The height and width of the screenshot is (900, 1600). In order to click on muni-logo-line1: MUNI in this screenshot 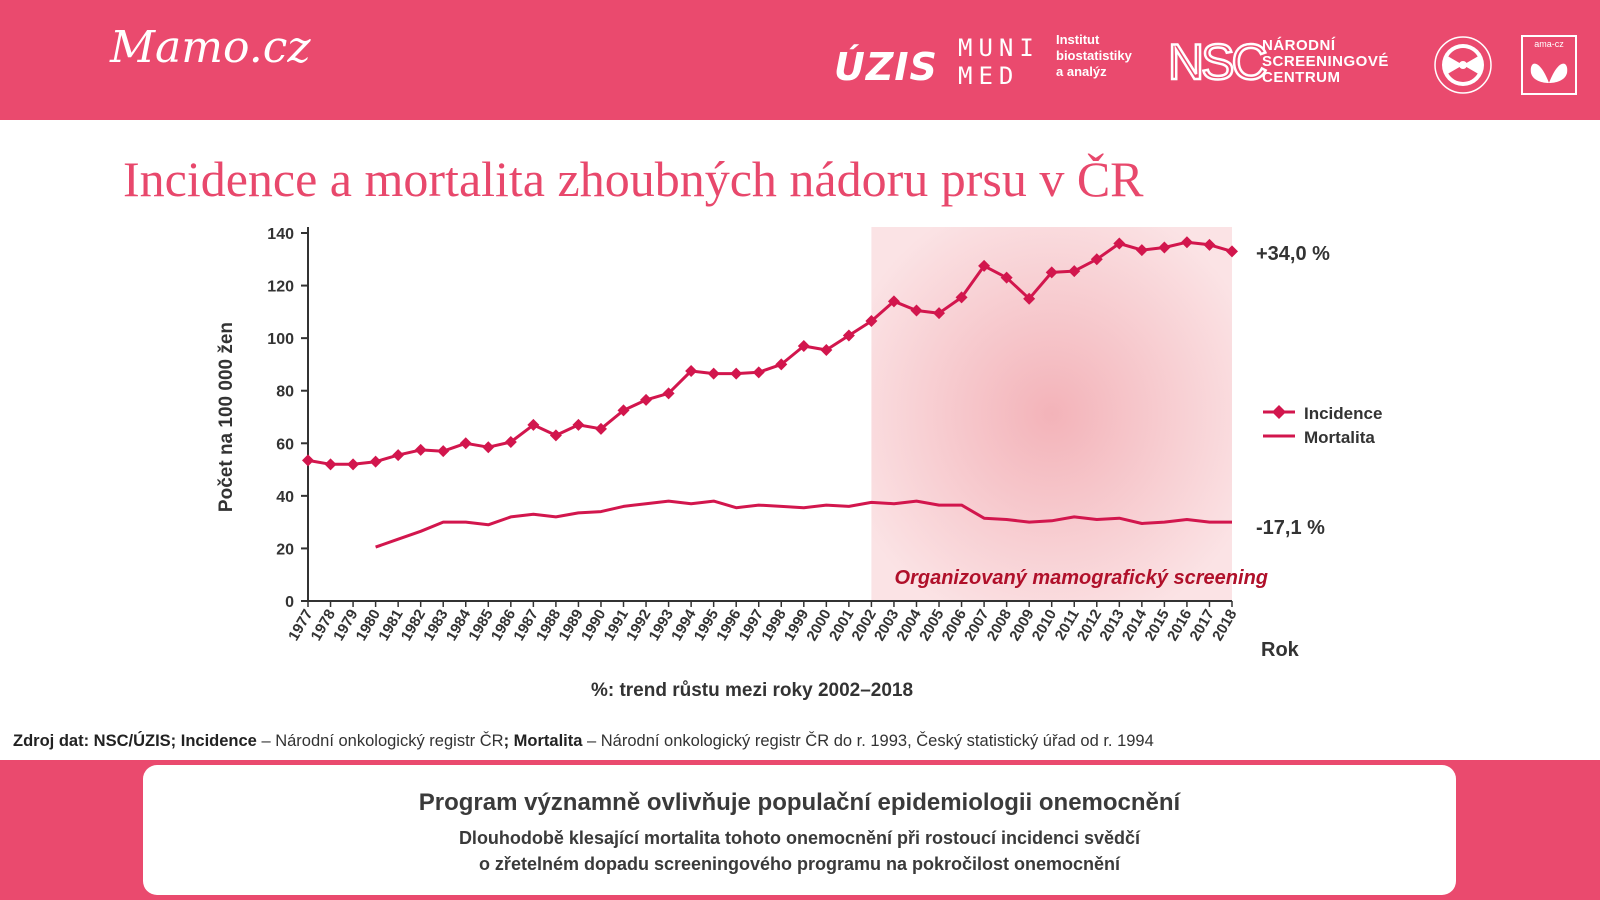, I will do `click(999, 48)`.